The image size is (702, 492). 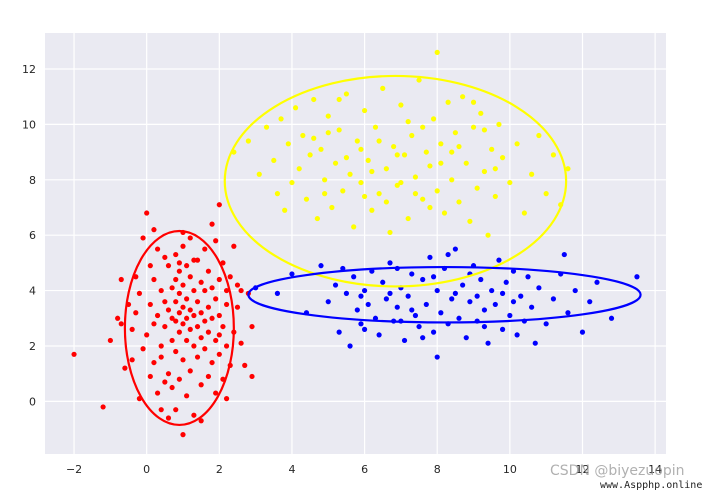 What do you see at coordinates (32, 235) in the screenshot?
I see `y-tick-label: 6` at bounding box center [32, 235].